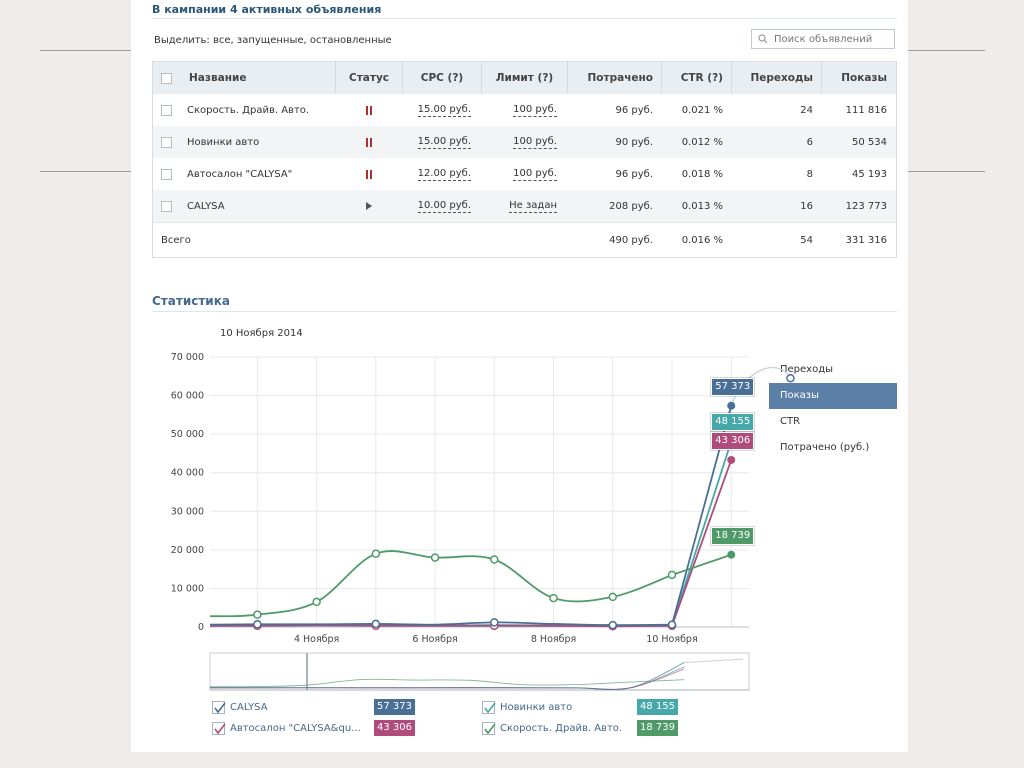 The width and height of the screenshot is (1024, 768). Describe the element at coordinates (187, 357) in the screenshot. I see `y-tick-label: 70 000` at that location.